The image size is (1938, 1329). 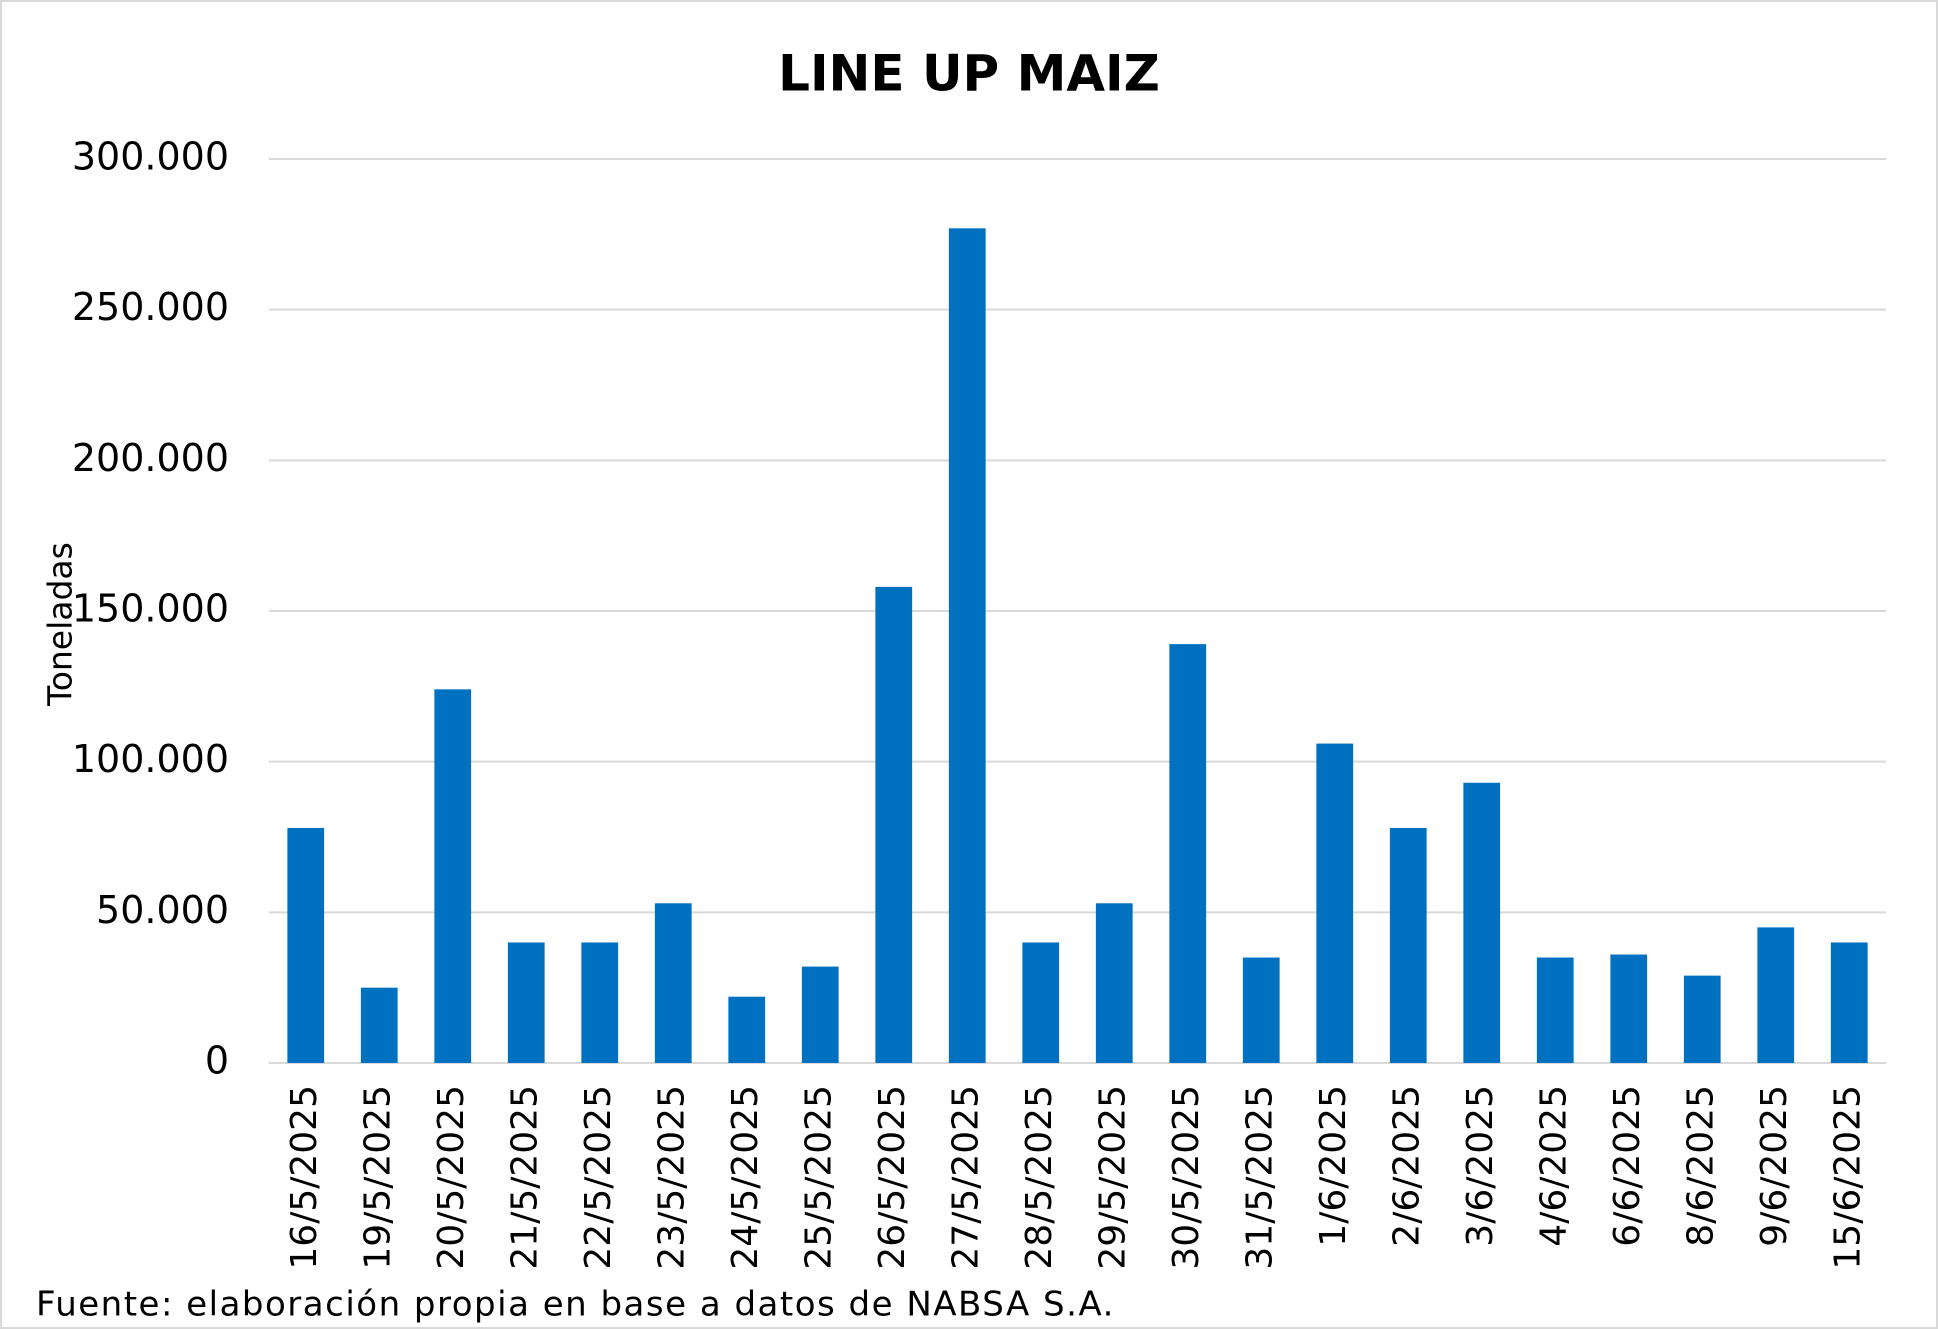 What do you see at coordinates (1112, 1177) in the screenshot?
I see `x-tick-label: 29/5/2025` at bounding box center [1112, 1177].